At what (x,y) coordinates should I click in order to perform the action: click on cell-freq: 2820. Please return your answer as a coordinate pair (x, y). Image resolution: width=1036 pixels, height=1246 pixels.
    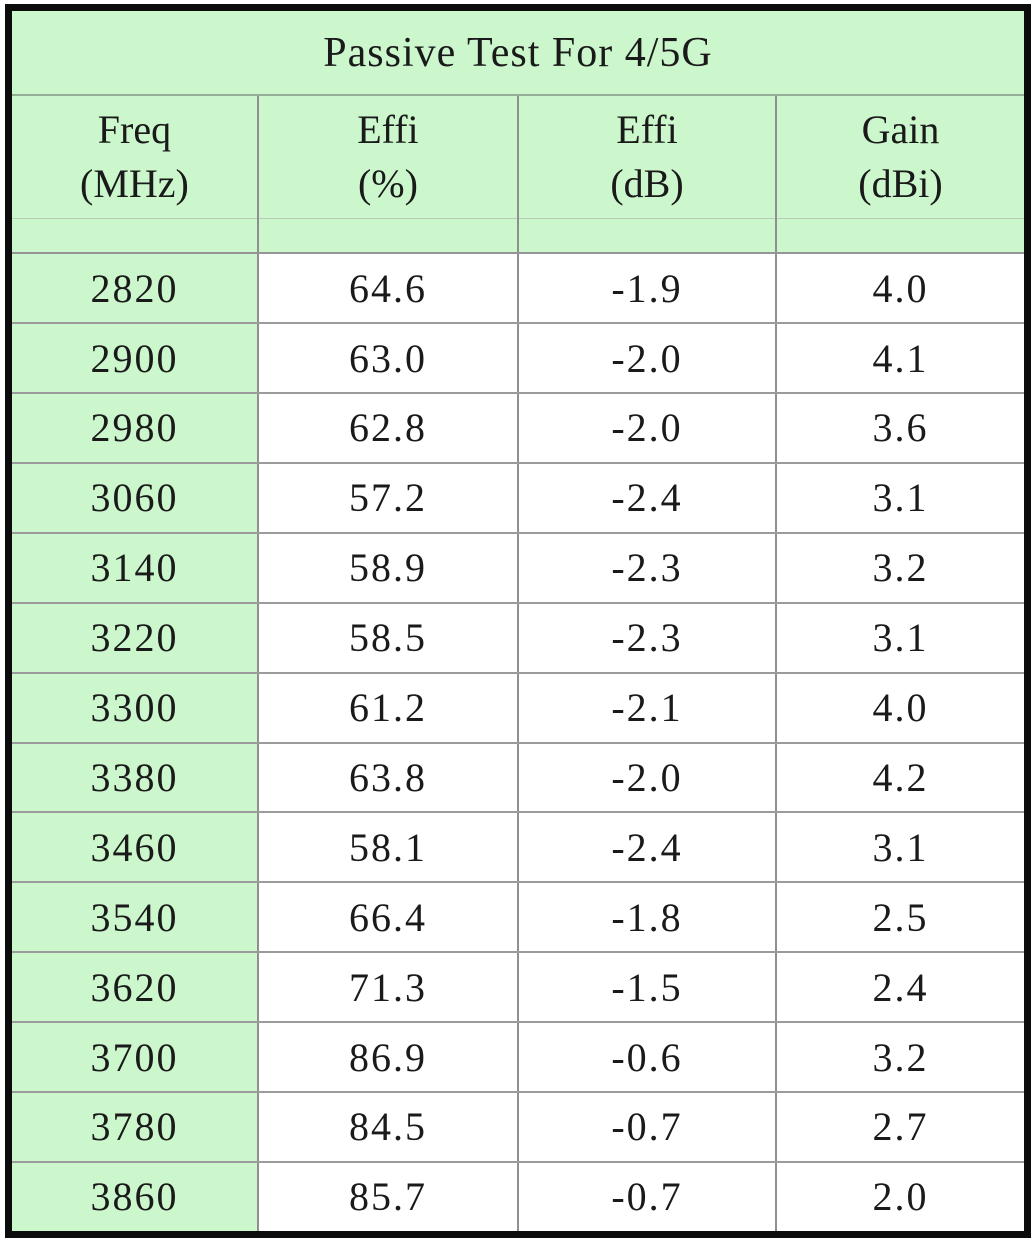
    Looking at the image, I should click on (135, 289).